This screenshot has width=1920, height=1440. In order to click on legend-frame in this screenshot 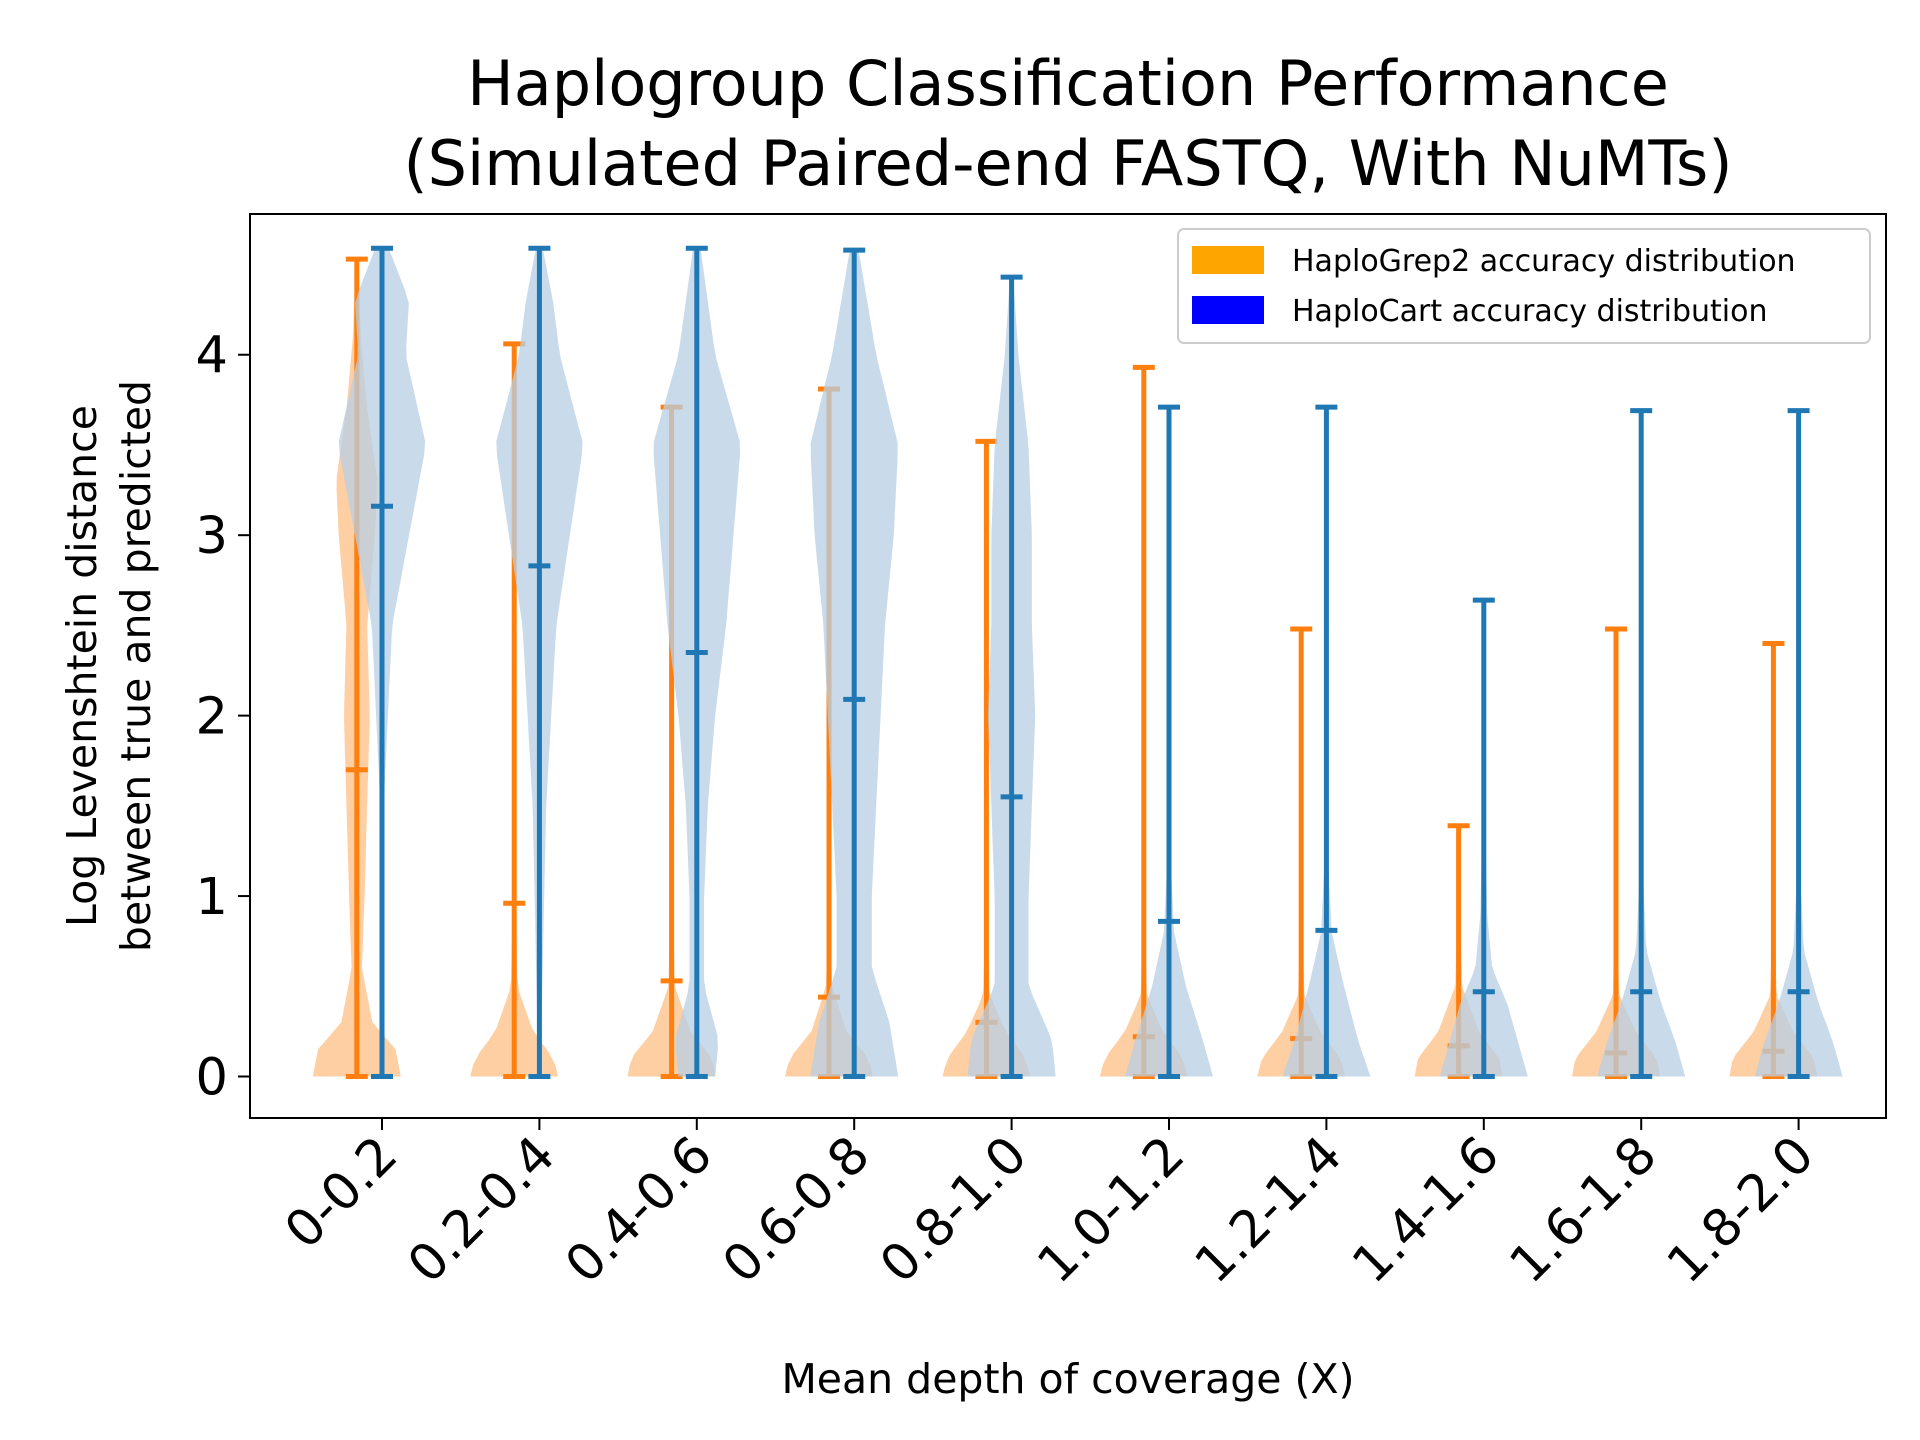, I will do `click(1524, 286)`.